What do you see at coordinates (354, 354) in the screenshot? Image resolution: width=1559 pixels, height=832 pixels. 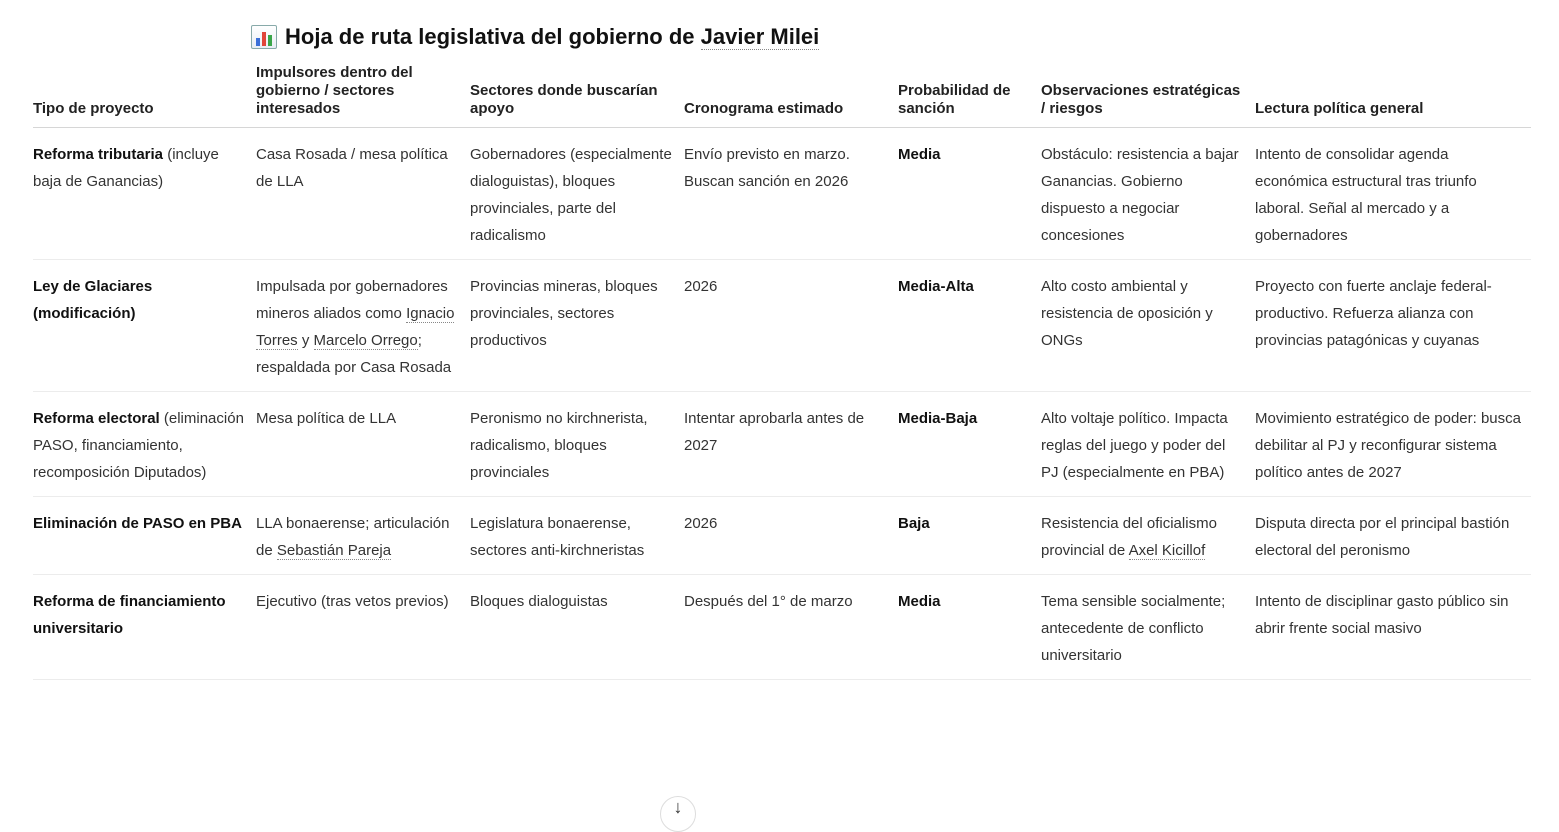 I see `cell-text: ; respaldada por Casa Rosada` at bounding box center [354, 354].